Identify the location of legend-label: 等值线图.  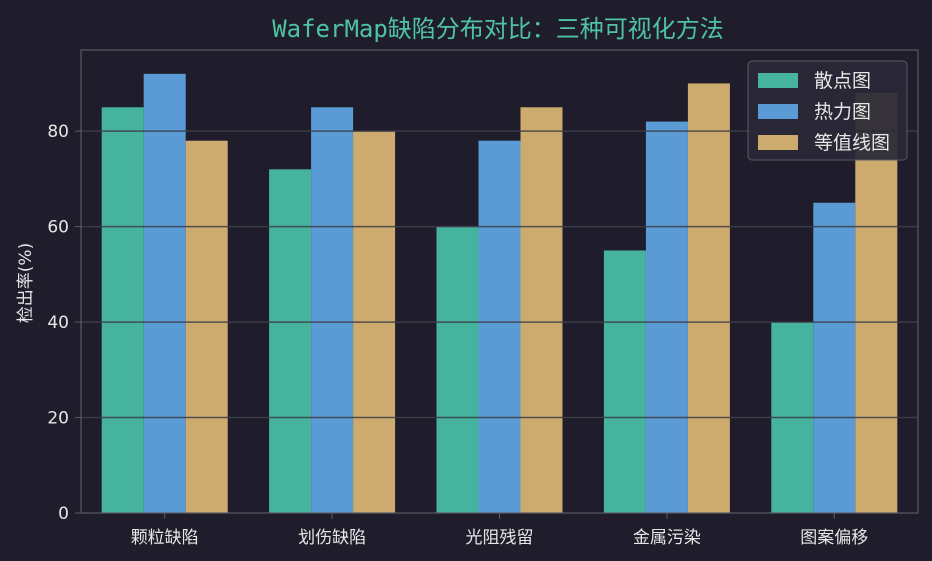
(852, 143).